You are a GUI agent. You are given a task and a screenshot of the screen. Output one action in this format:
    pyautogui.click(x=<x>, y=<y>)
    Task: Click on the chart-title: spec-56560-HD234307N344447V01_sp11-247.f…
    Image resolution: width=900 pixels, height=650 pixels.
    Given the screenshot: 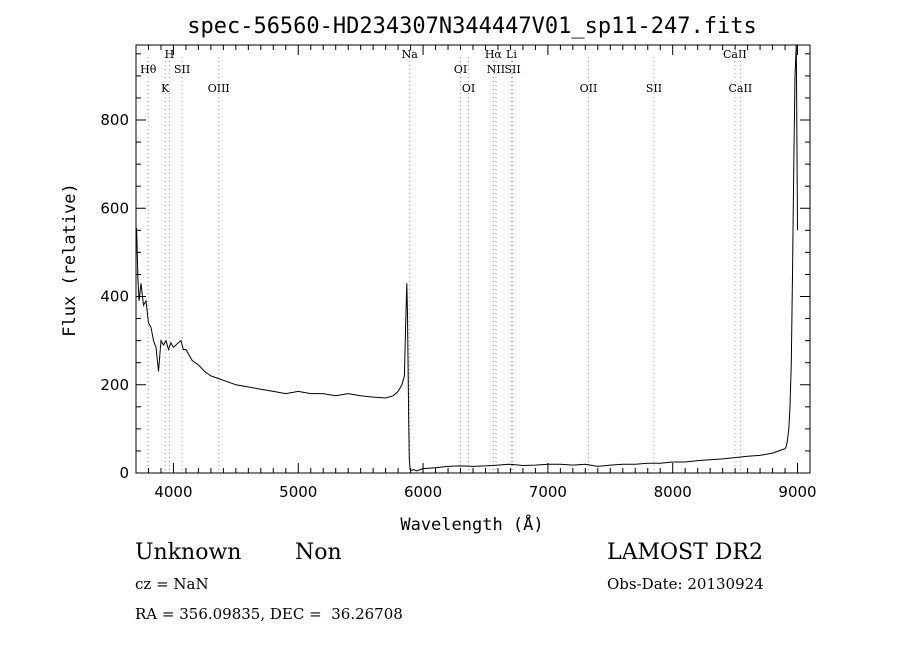 What is the action you would take?
    pyautogui.click(x=472, y=26)
    